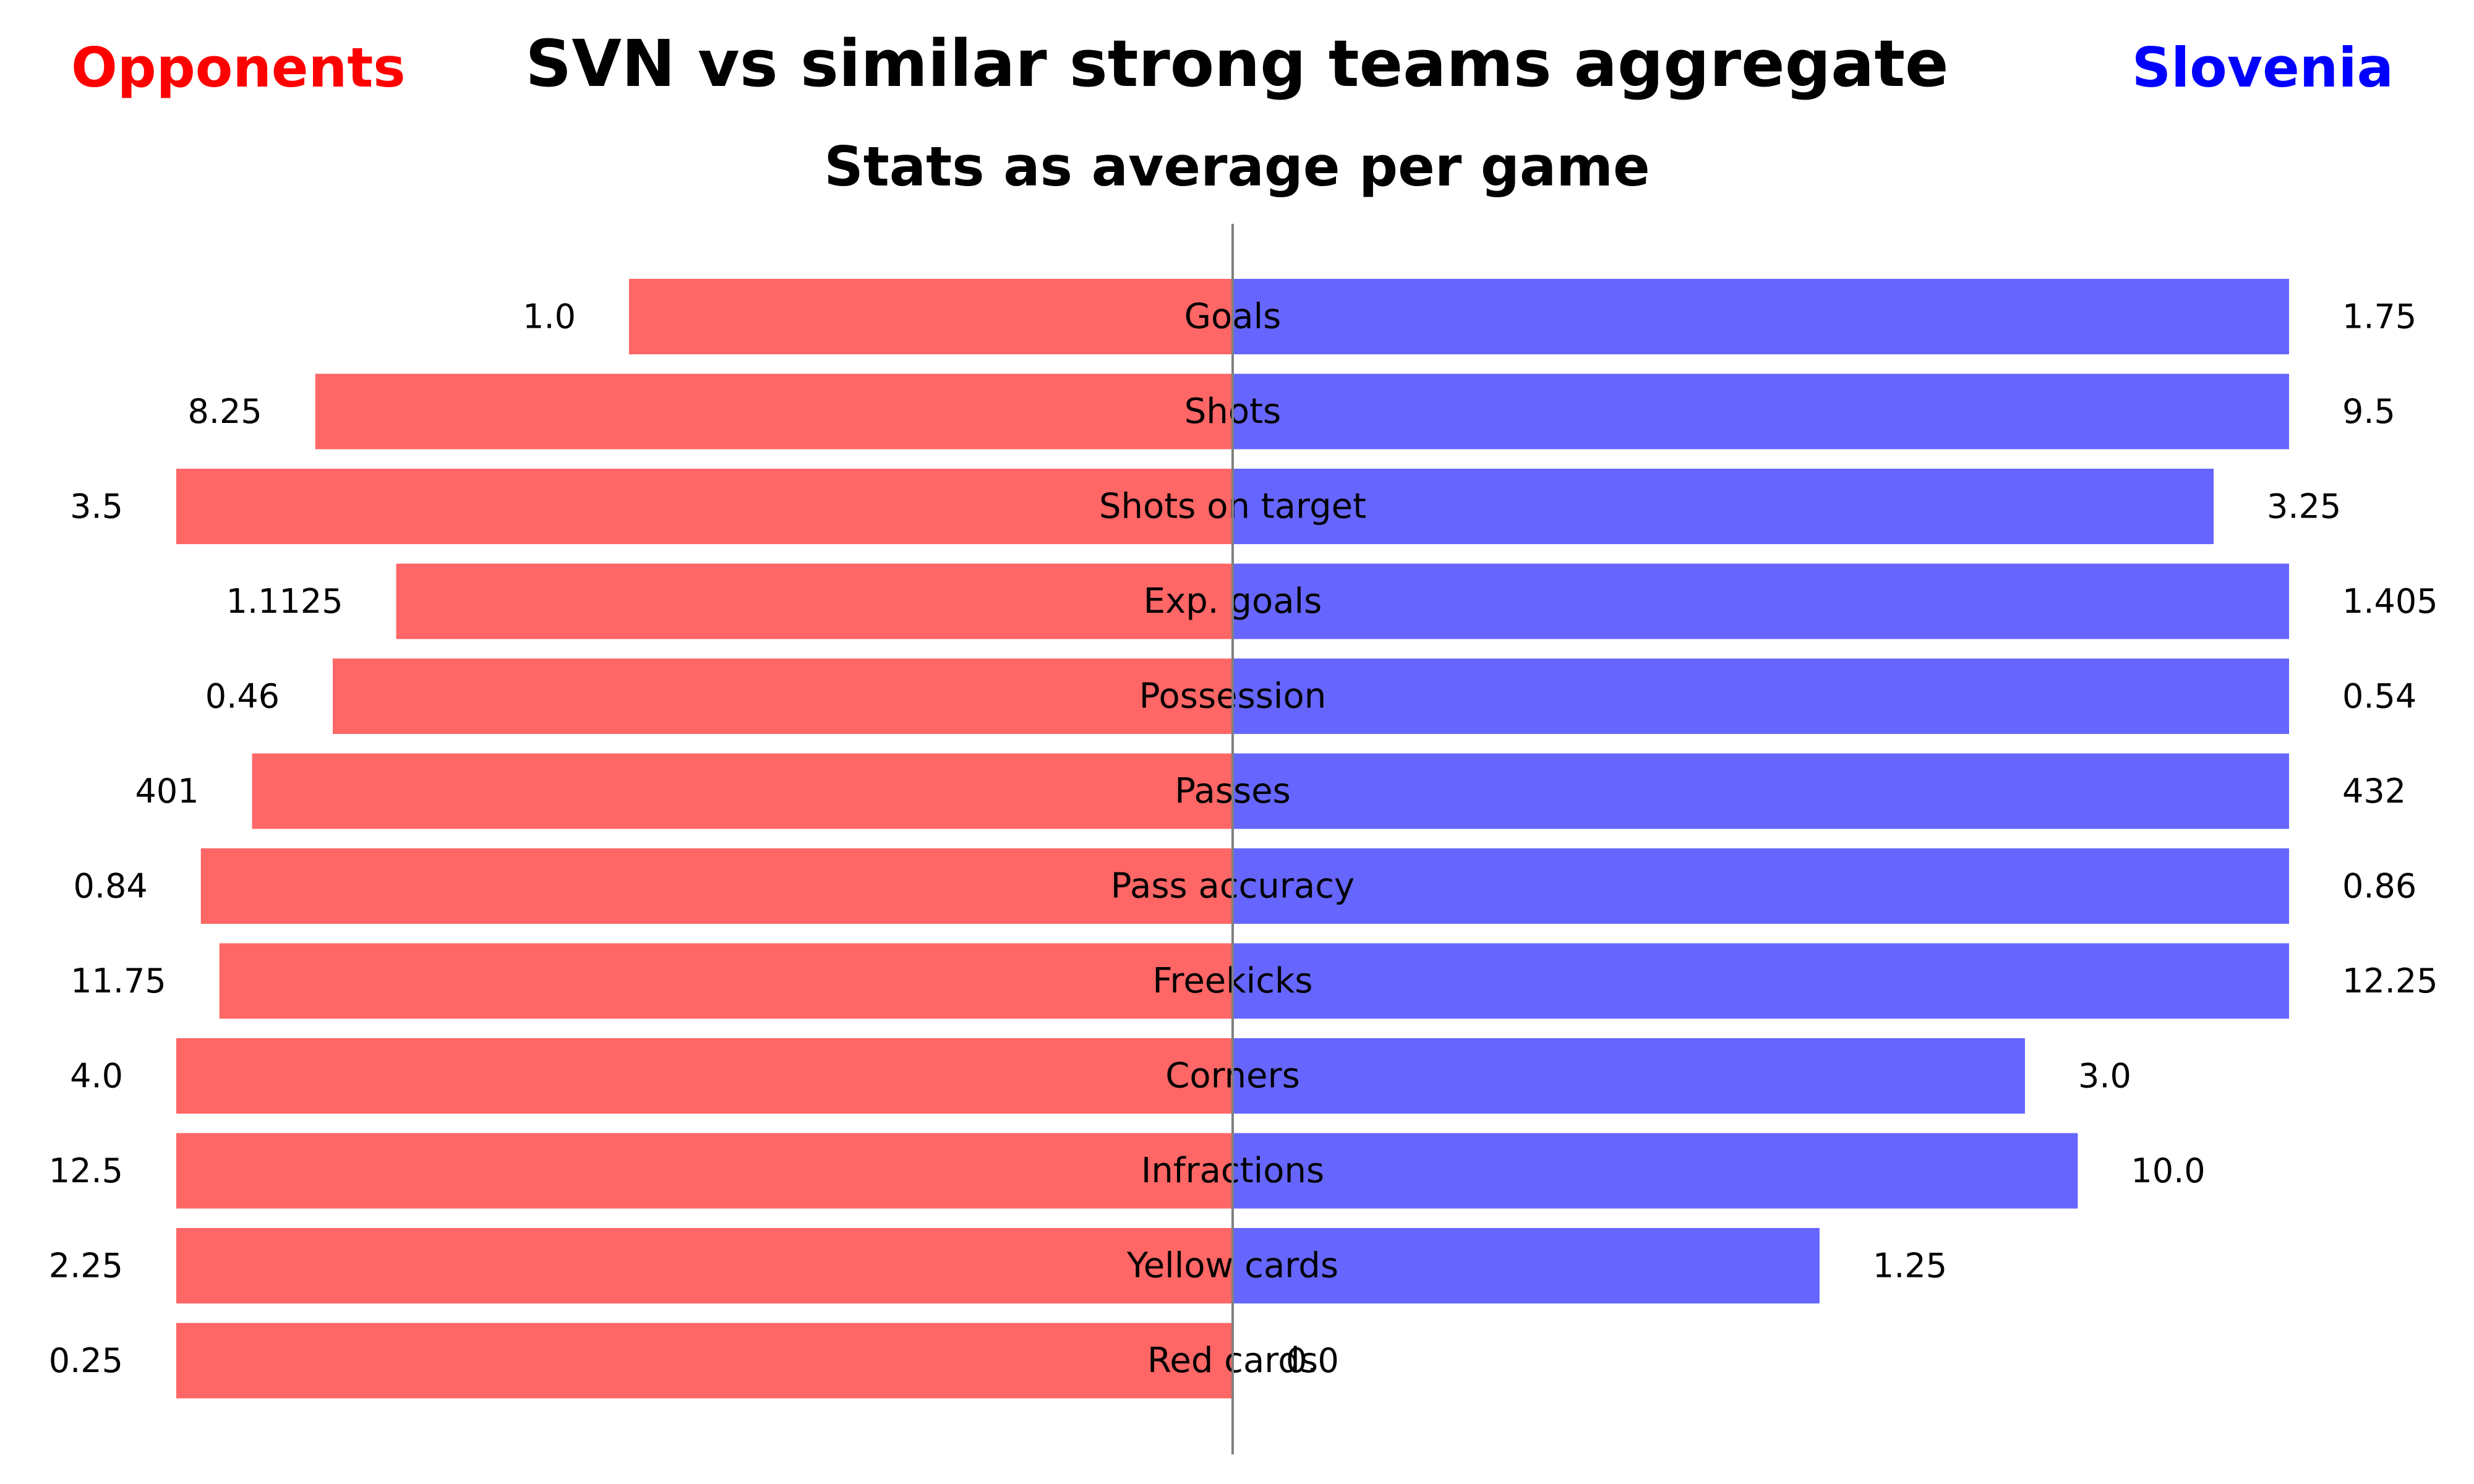 This screenshot has width=2474, height=1484. Describe the element at coordinates (86, 1170) in the screenshot. I see `value-label-opponents-infractions: 12.5` at that location.